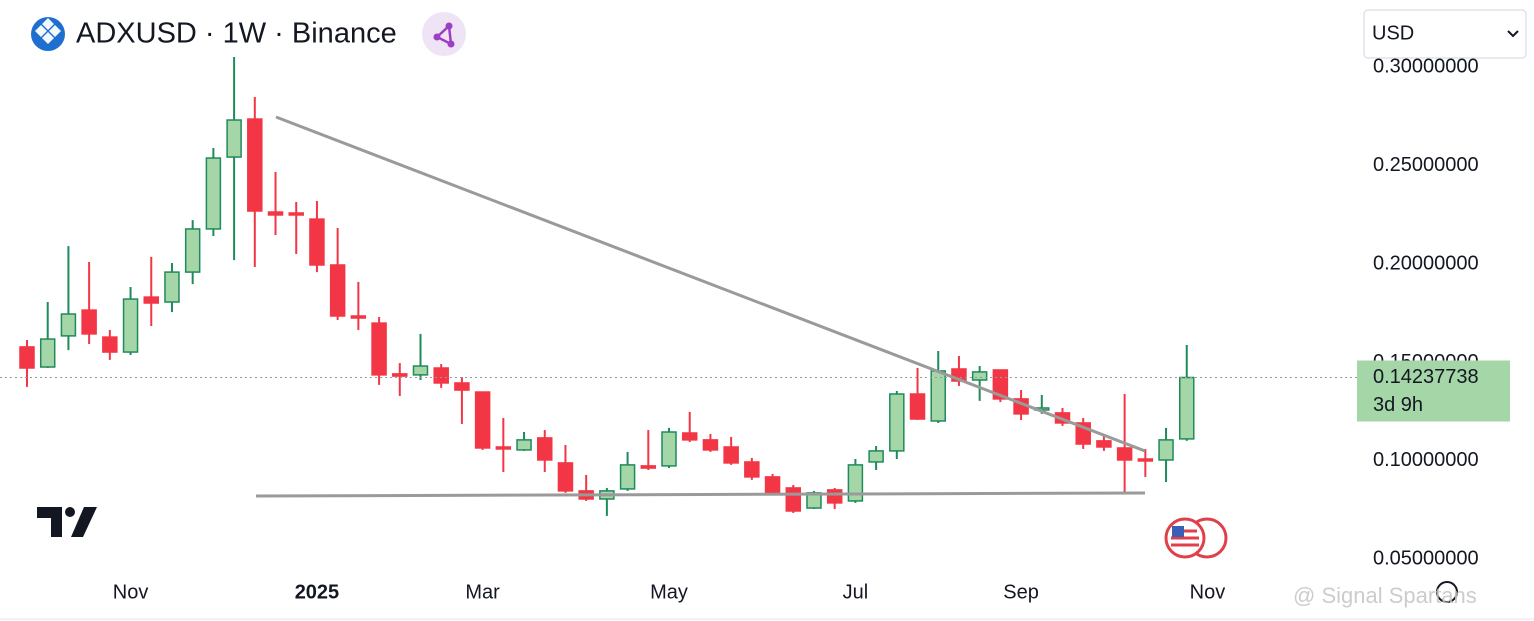 This screenshot has height=621, width=1534. What do you see at coordinates (1385, 595) in the screenshot?
I see `watermark: @ Signal Spartans` at bounding box center [1385, 595].